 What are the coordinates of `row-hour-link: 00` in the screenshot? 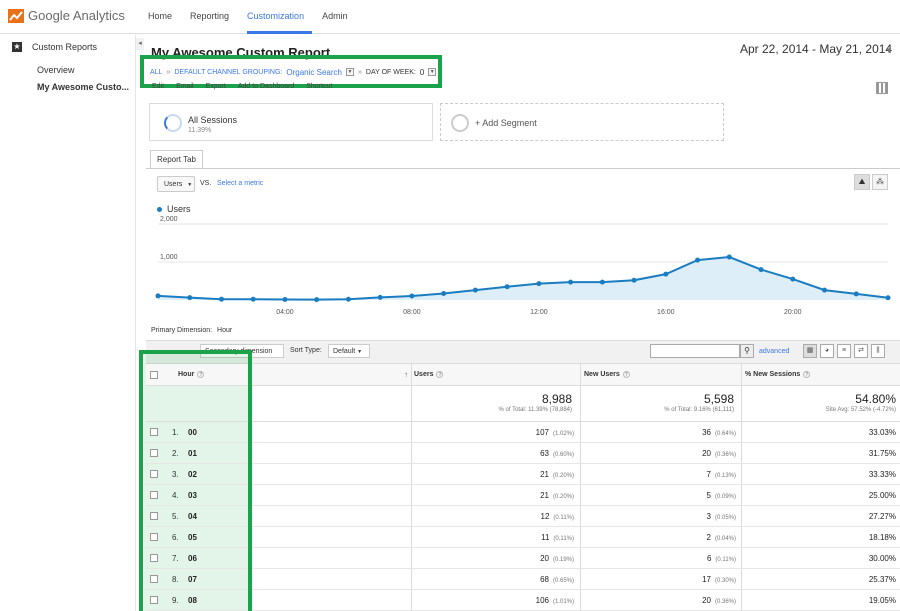 It's located at (192, 432).